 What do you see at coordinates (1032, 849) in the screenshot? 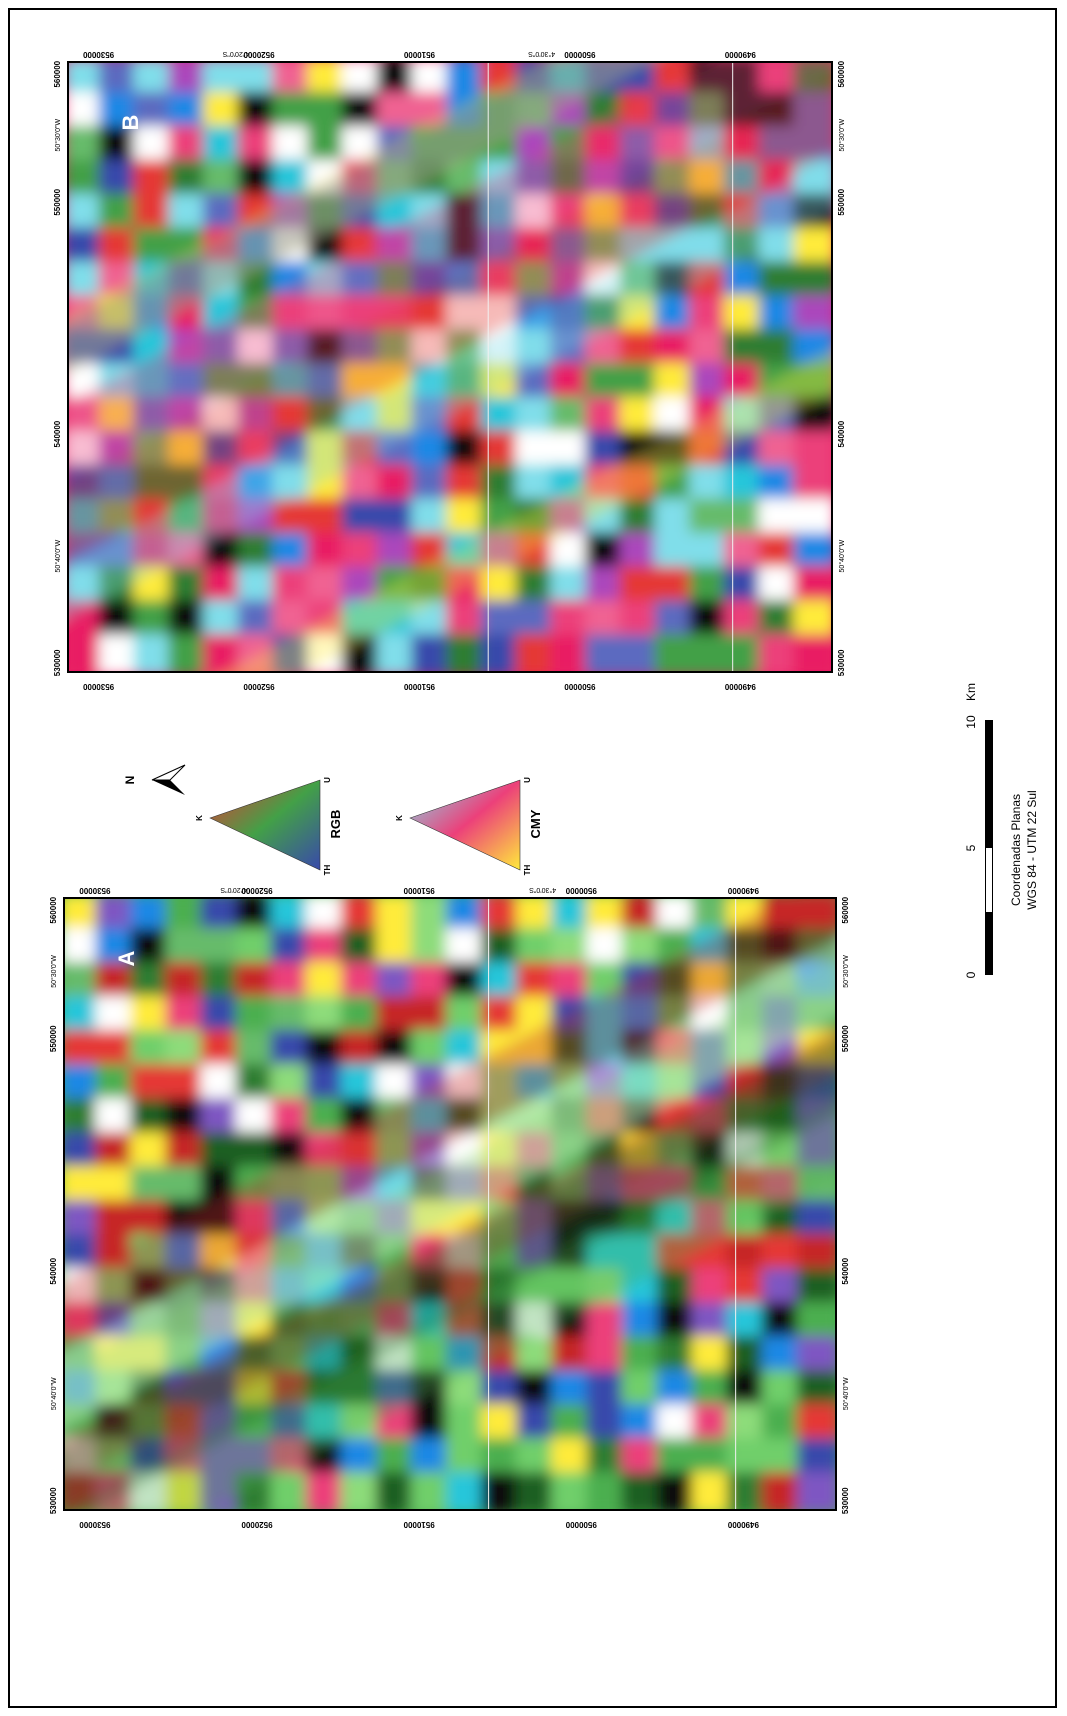
I see `projection-line-2: WGS 84 - UTM 22 Sul` at bounding box center [1032, 849].